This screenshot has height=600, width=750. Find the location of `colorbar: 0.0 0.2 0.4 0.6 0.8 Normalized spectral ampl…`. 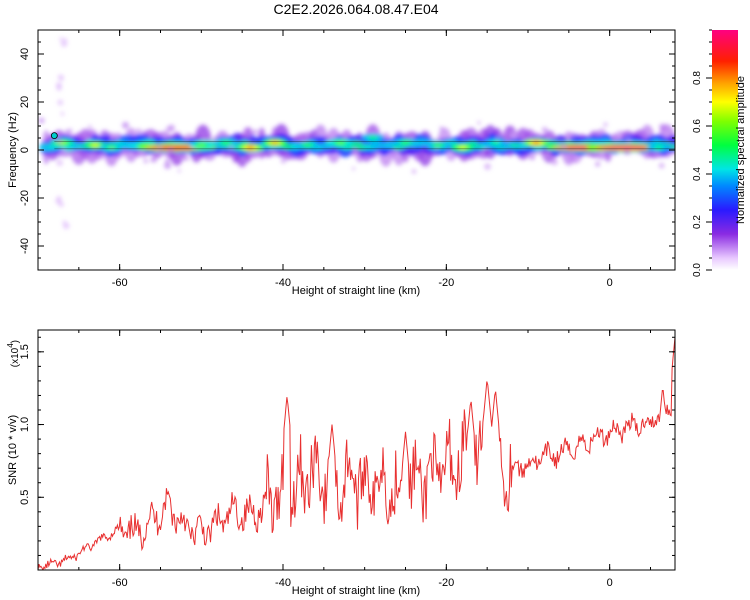

colorbar: 0.0 0.2 0.4 0.6 0.8 Normalized spectral ampl… is located at coordinates (719, 153).